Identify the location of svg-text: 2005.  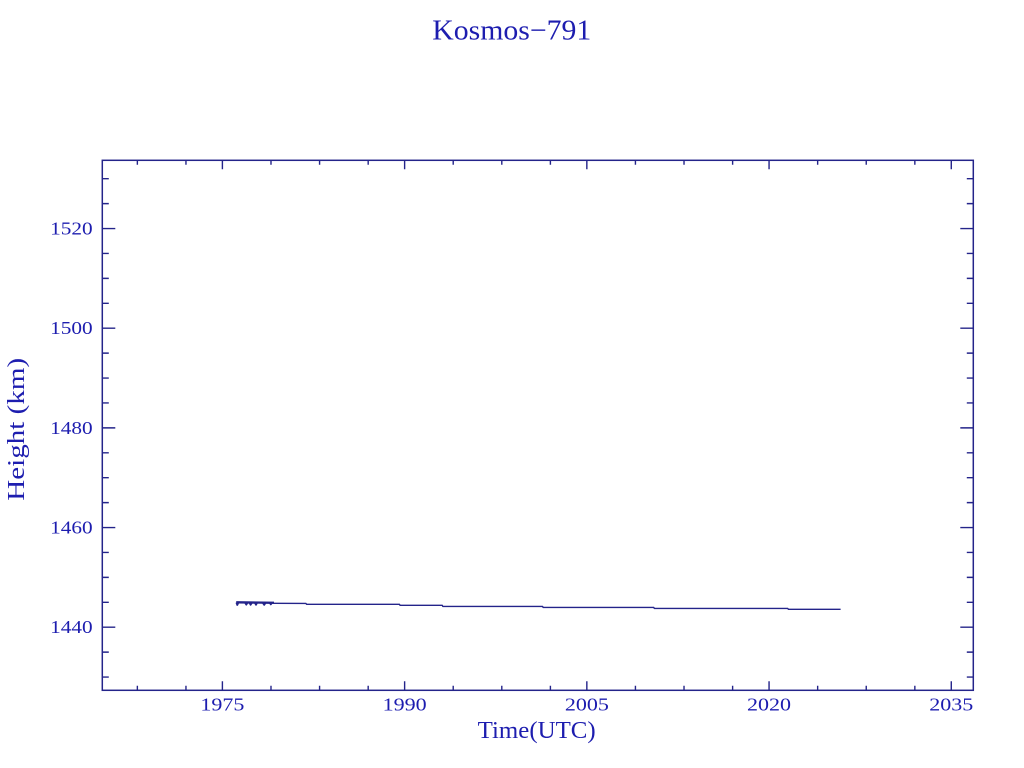
(587, 705).